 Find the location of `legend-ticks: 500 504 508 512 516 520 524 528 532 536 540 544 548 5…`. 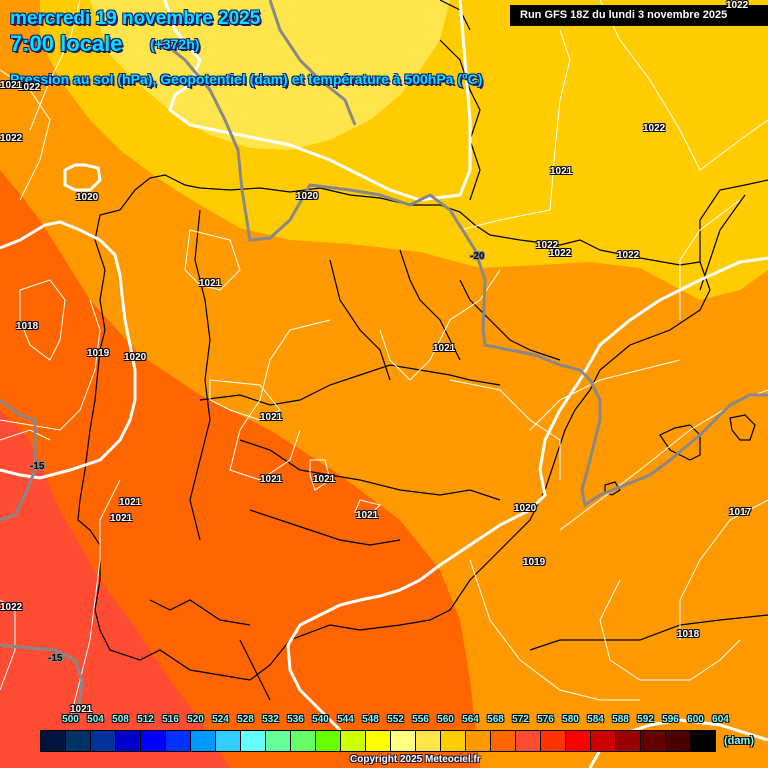

legend-ticks: 500 504 508 512 516 520 524 528 532 536 540 544 548 5… is located at coordinates (408, 720).